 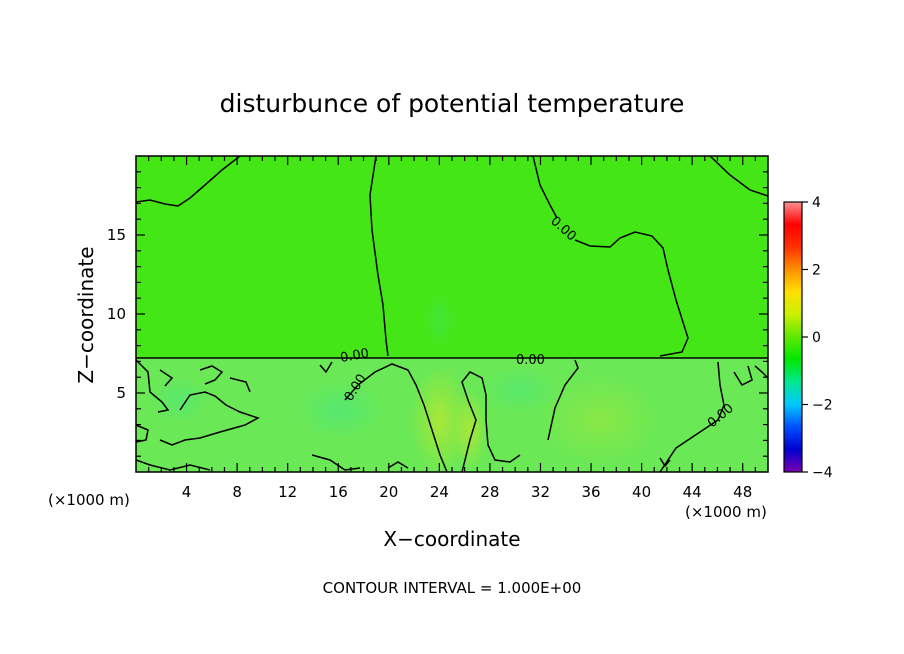 I want to click on y-tick-label: 10, so click(x=116, y=314).